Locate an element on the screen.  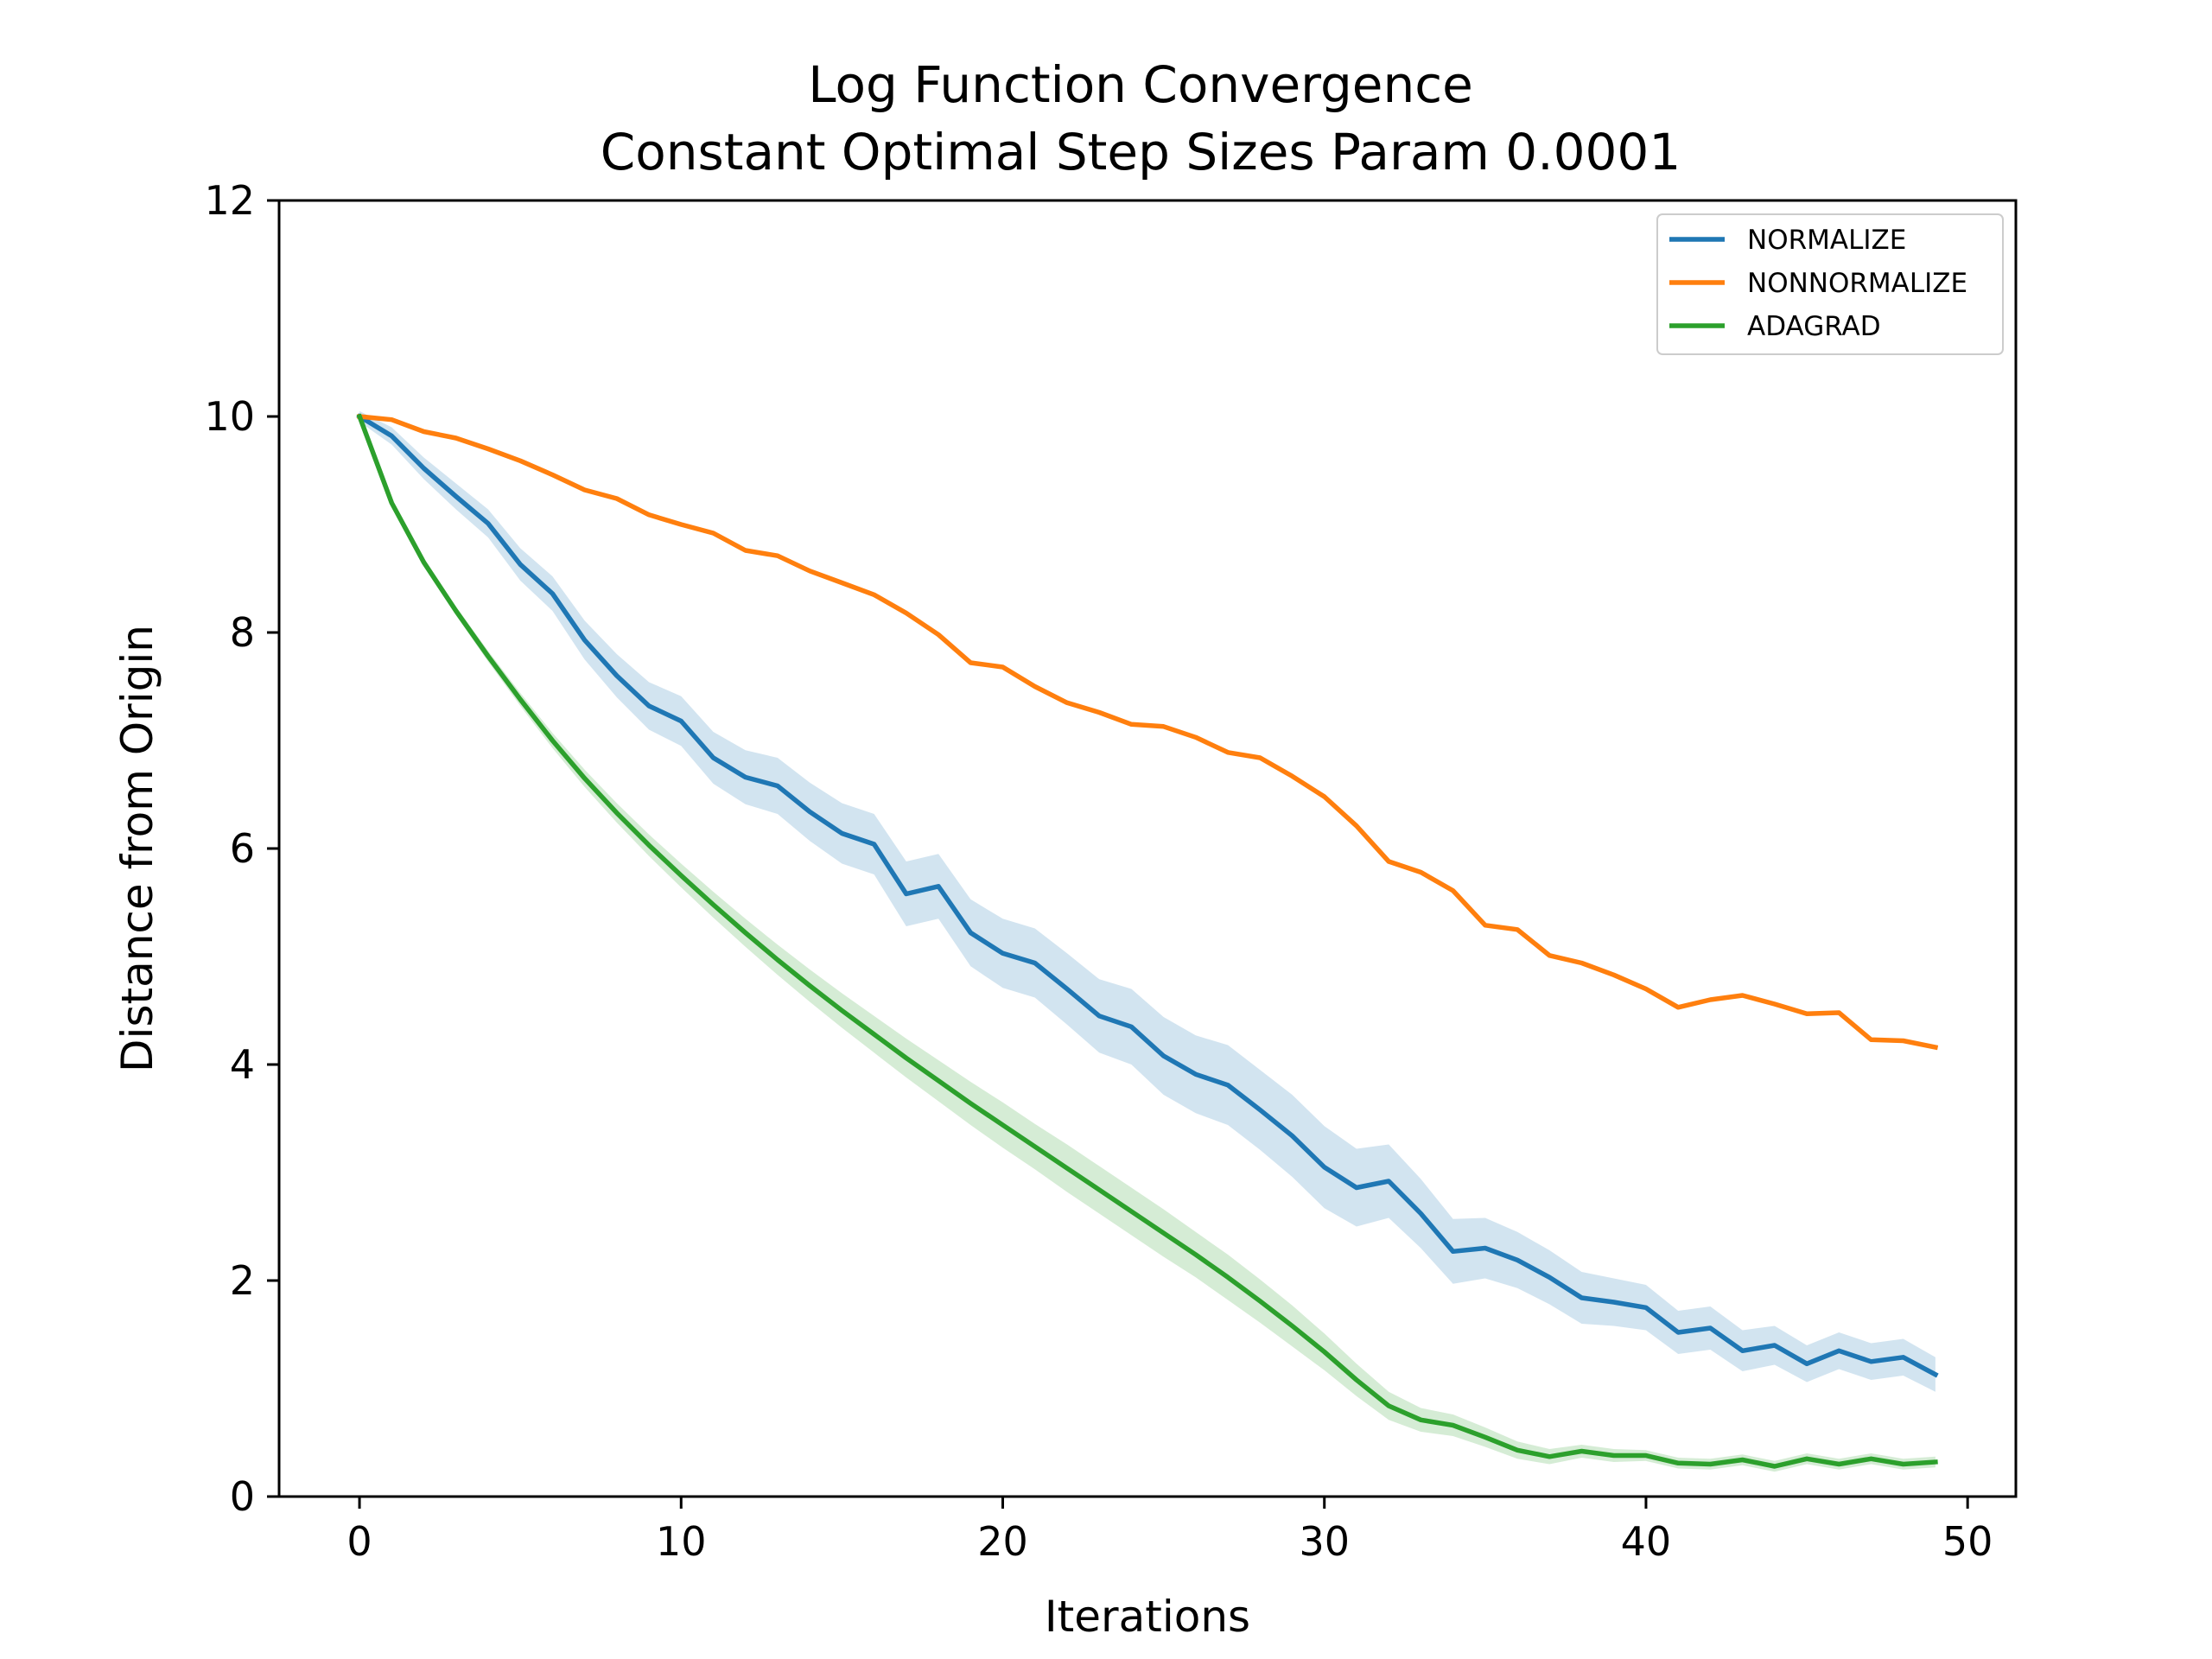
x-tick-label: 10 is located at coordinates (681, 1541).